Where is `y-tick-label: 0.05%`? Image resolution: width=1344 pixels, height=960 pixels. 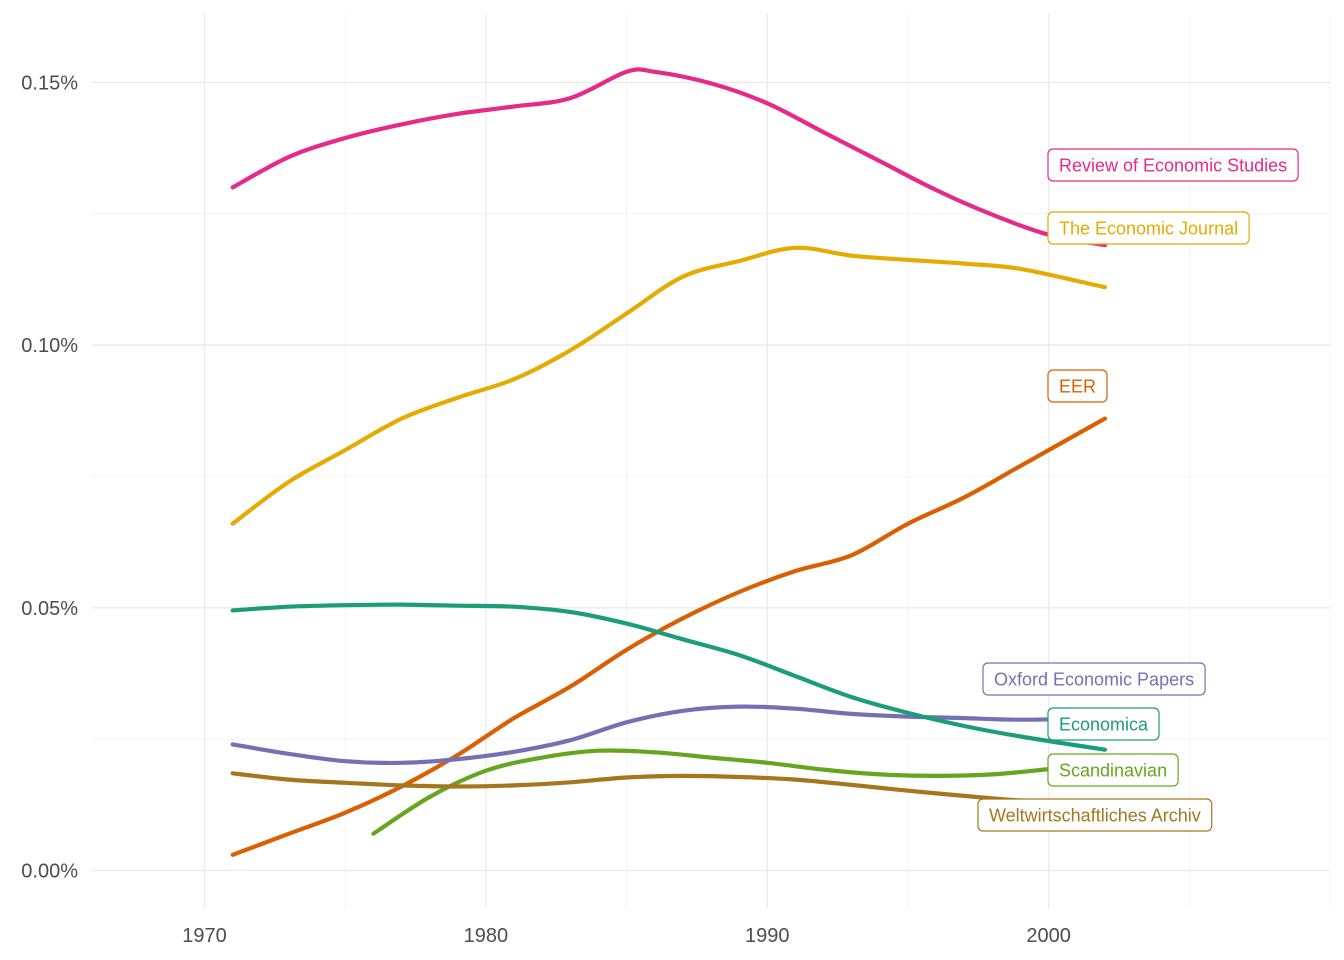
y-tick-label: 0.05% is located at coordinates (49, 609).